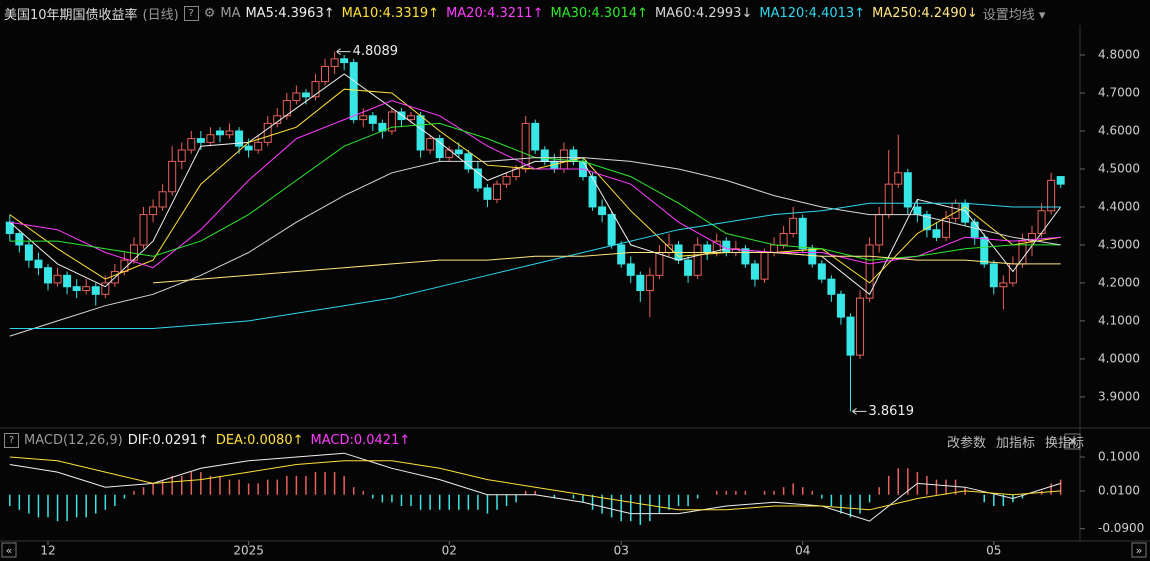  What do you see at coordinates (1119, 490) in the screenshot?
I see `y-tick-label: 0.0100` at bounding box center [1119, 490].